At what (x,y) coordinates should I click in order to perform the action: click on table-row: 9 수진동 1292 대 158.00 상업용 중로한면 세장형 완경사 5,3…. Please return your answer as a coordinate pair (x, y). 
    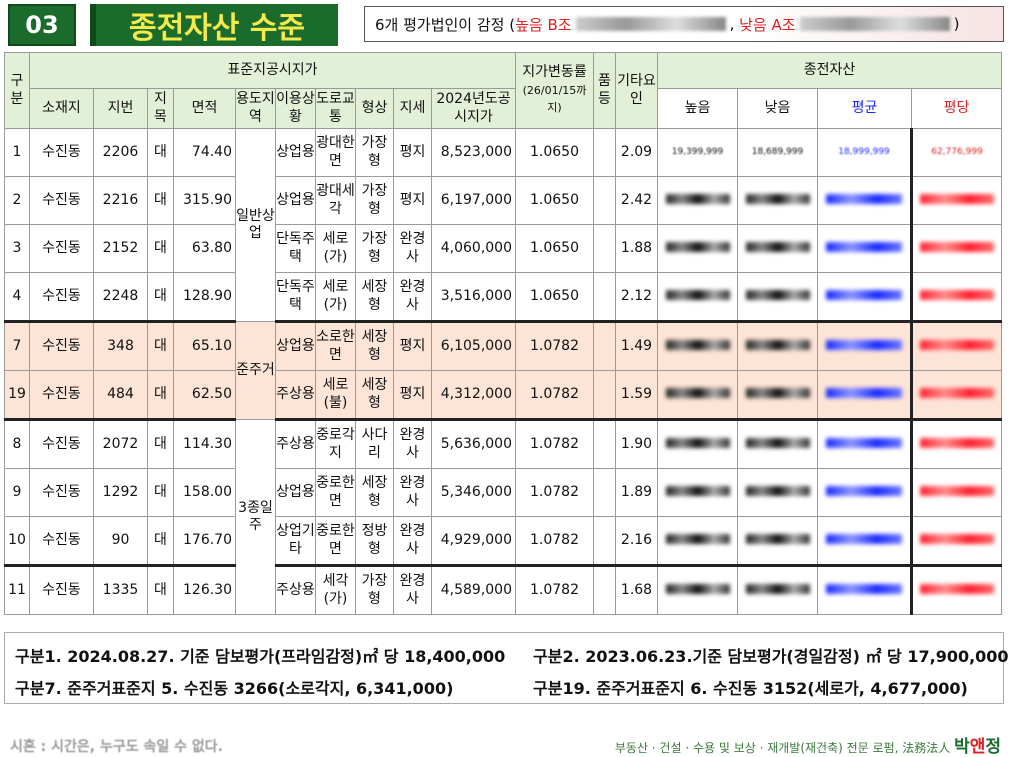
    Looking at the image, I should click on (503, 492).